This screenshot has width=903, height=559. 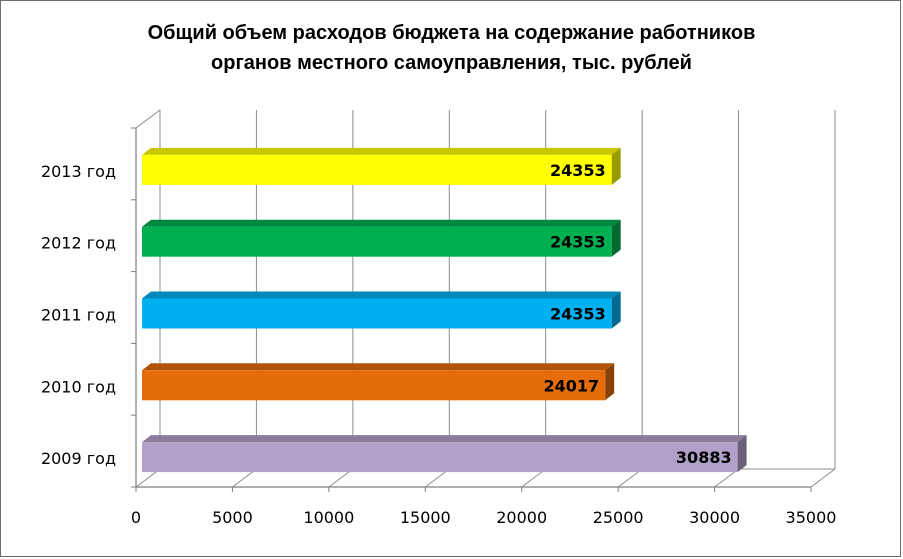 I want to click on data-label-2: 24353, so click(x=578, y=314).